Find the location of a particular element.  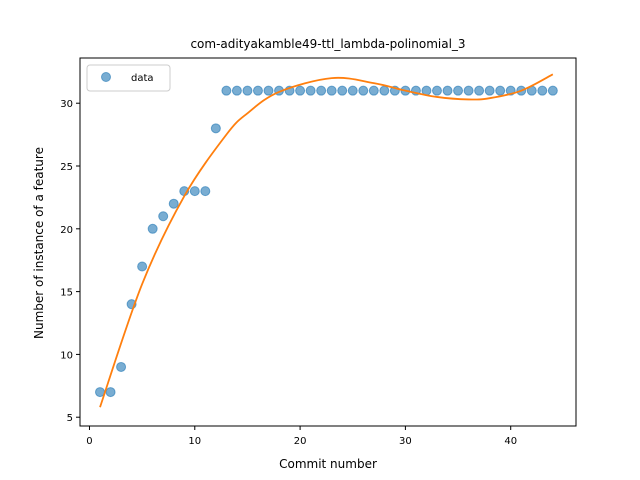

legend: data is located at coordinates (128, 78).